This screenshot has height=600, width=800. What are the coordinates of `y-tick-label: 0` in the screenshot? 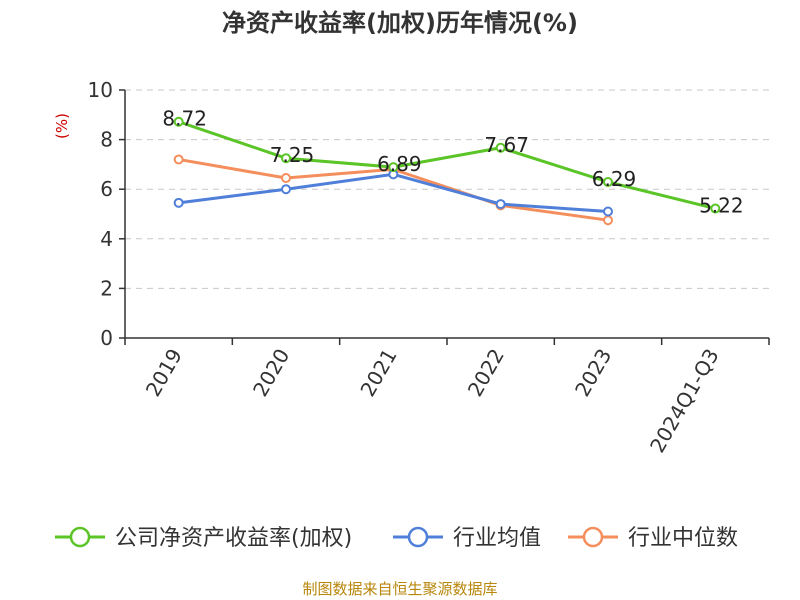 It's located at (106, 338).